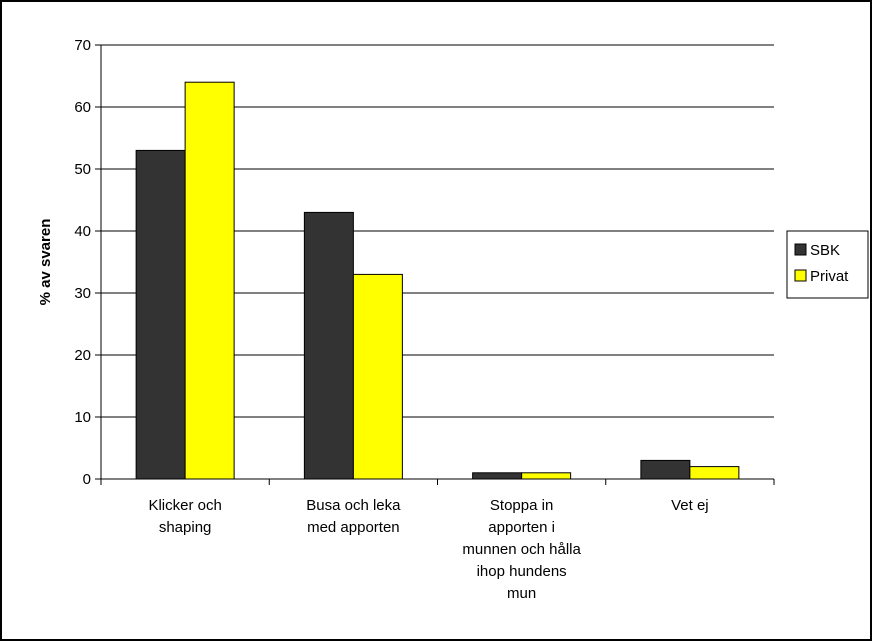 Image resolution: width=872 pixels, height=641 pixels. What do you see at coordinates (45, 262) in the screenshot?
I see `y-axis-title: % av svaren` at bounding box center [45, 262].